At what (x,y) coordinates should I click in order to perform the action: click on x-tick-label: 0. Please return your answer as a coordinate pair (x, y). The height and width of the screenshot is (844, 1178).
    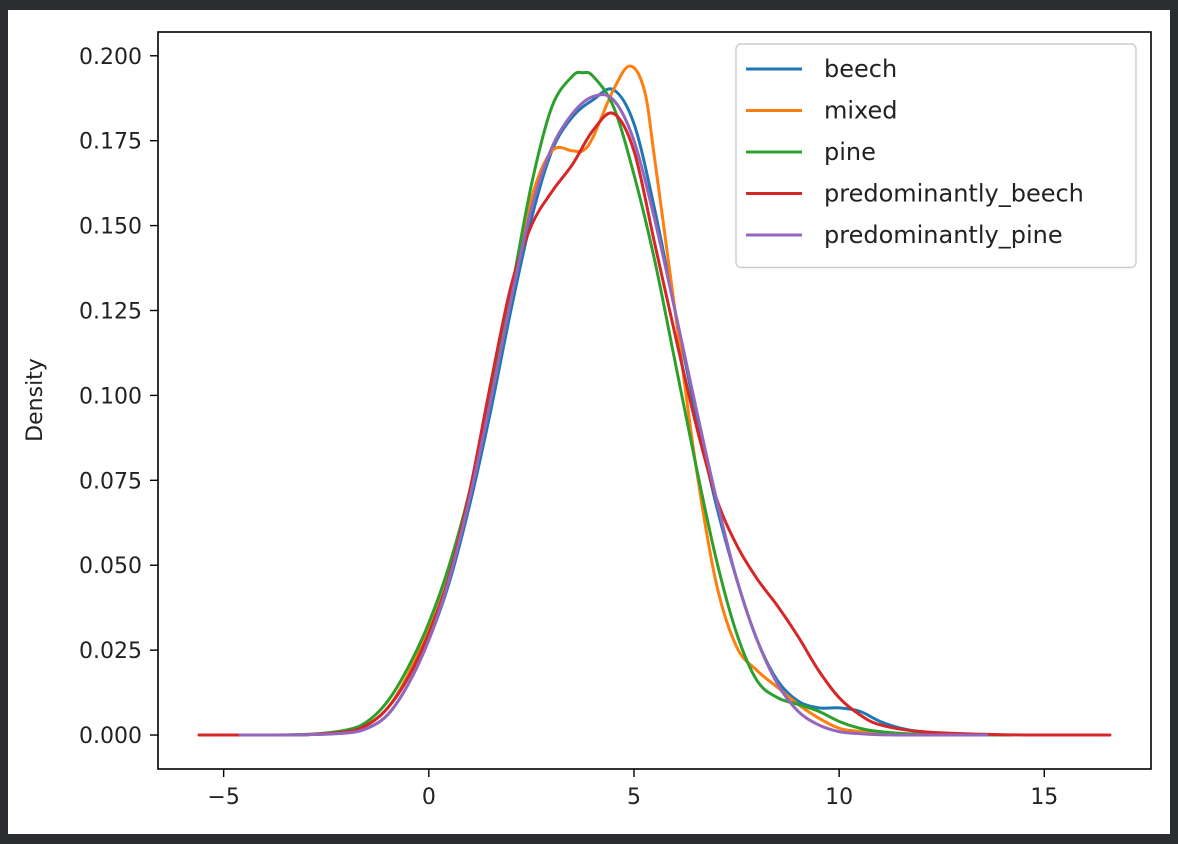
    Looking at the image, I should click on (429, 797).